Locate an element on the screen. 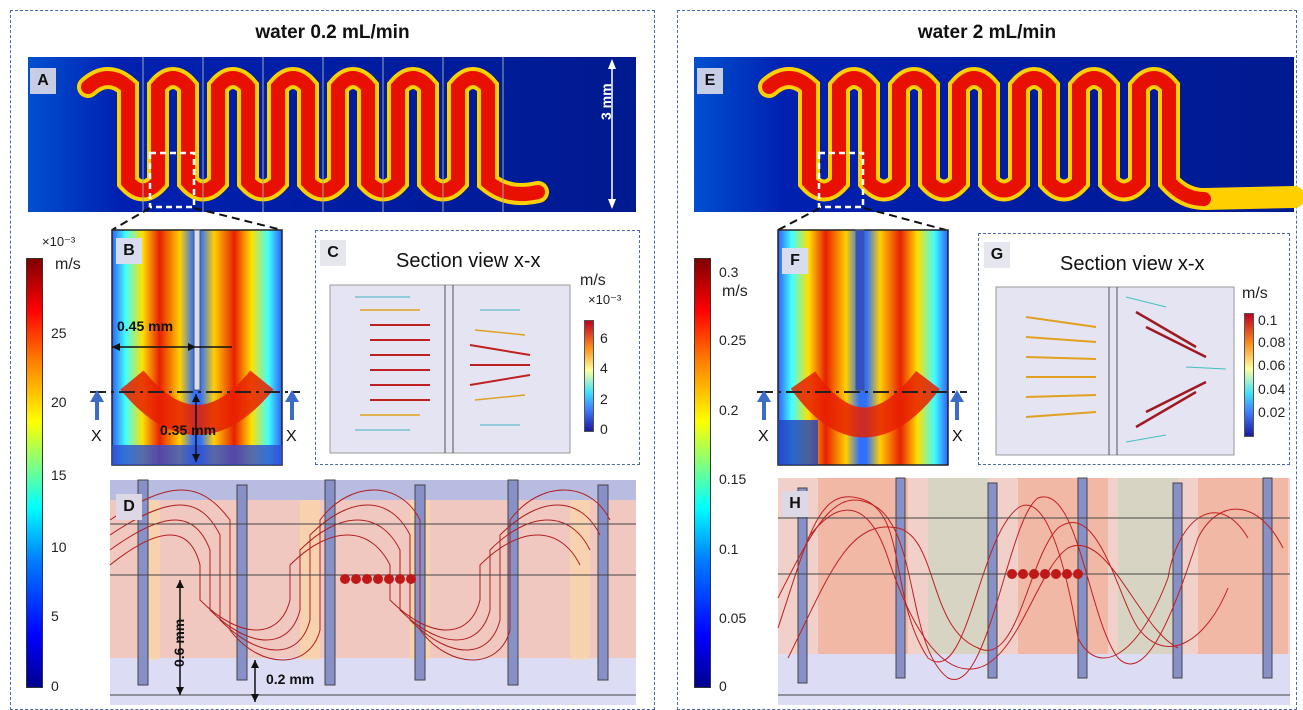 Image resolution: width=1303 pixels, height=710 pixels. small-colorbar-tick: 0.04 is located at coordinates (1272, 389).